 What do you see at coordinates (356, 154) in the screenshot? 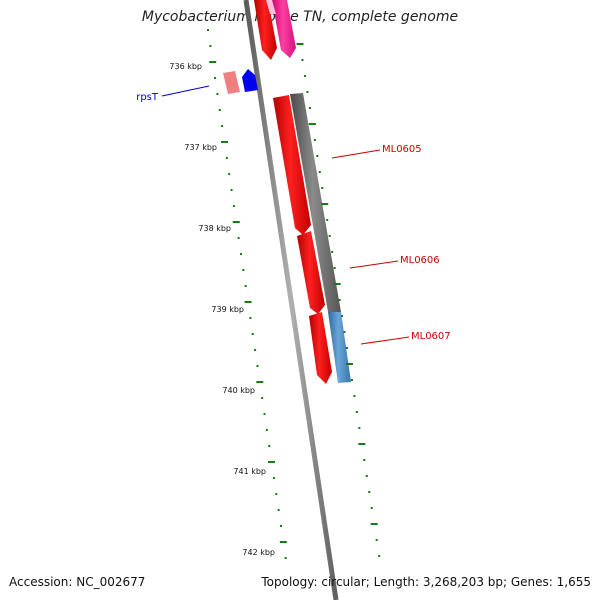
I see `leader-line-ml0605` at bounding box center [356, 154].